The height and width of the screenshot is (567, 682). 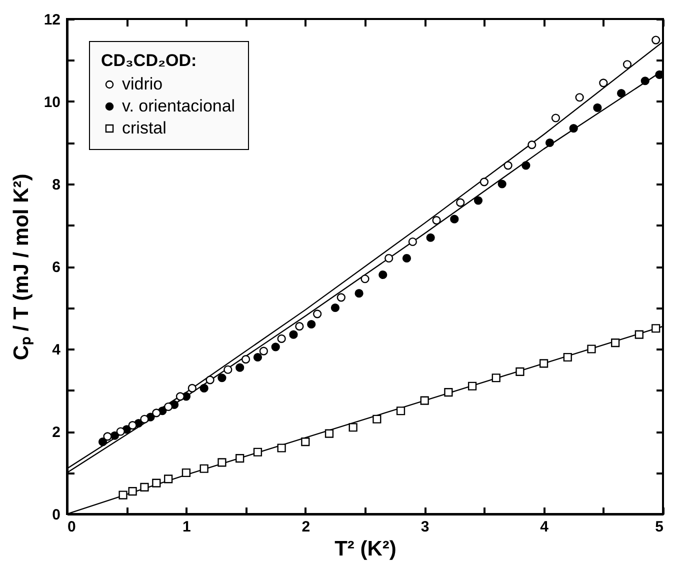 I want to click on x-axis-title: T² (K²), so click(x=365, y=549).